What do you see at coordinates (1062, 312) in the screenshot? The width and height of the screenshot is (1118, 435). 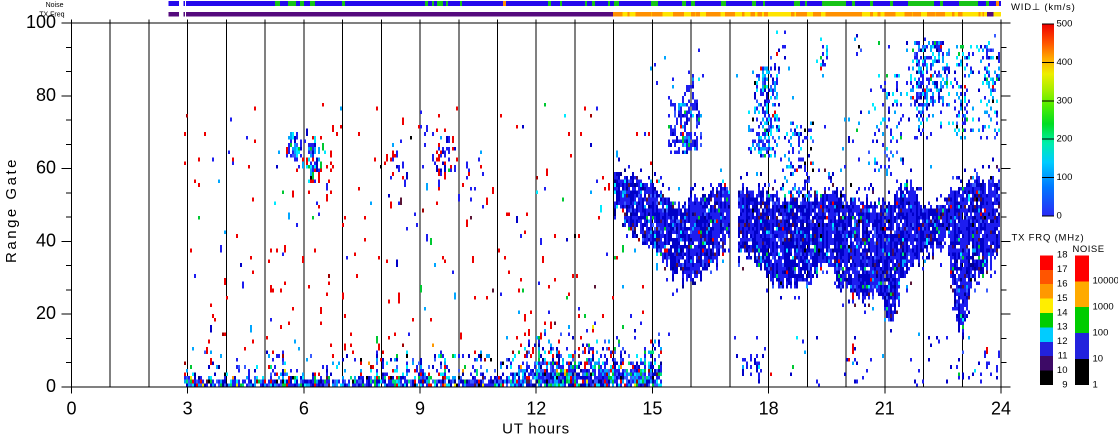 I see `svg-text: 14` at bounding box center [1062, 312].